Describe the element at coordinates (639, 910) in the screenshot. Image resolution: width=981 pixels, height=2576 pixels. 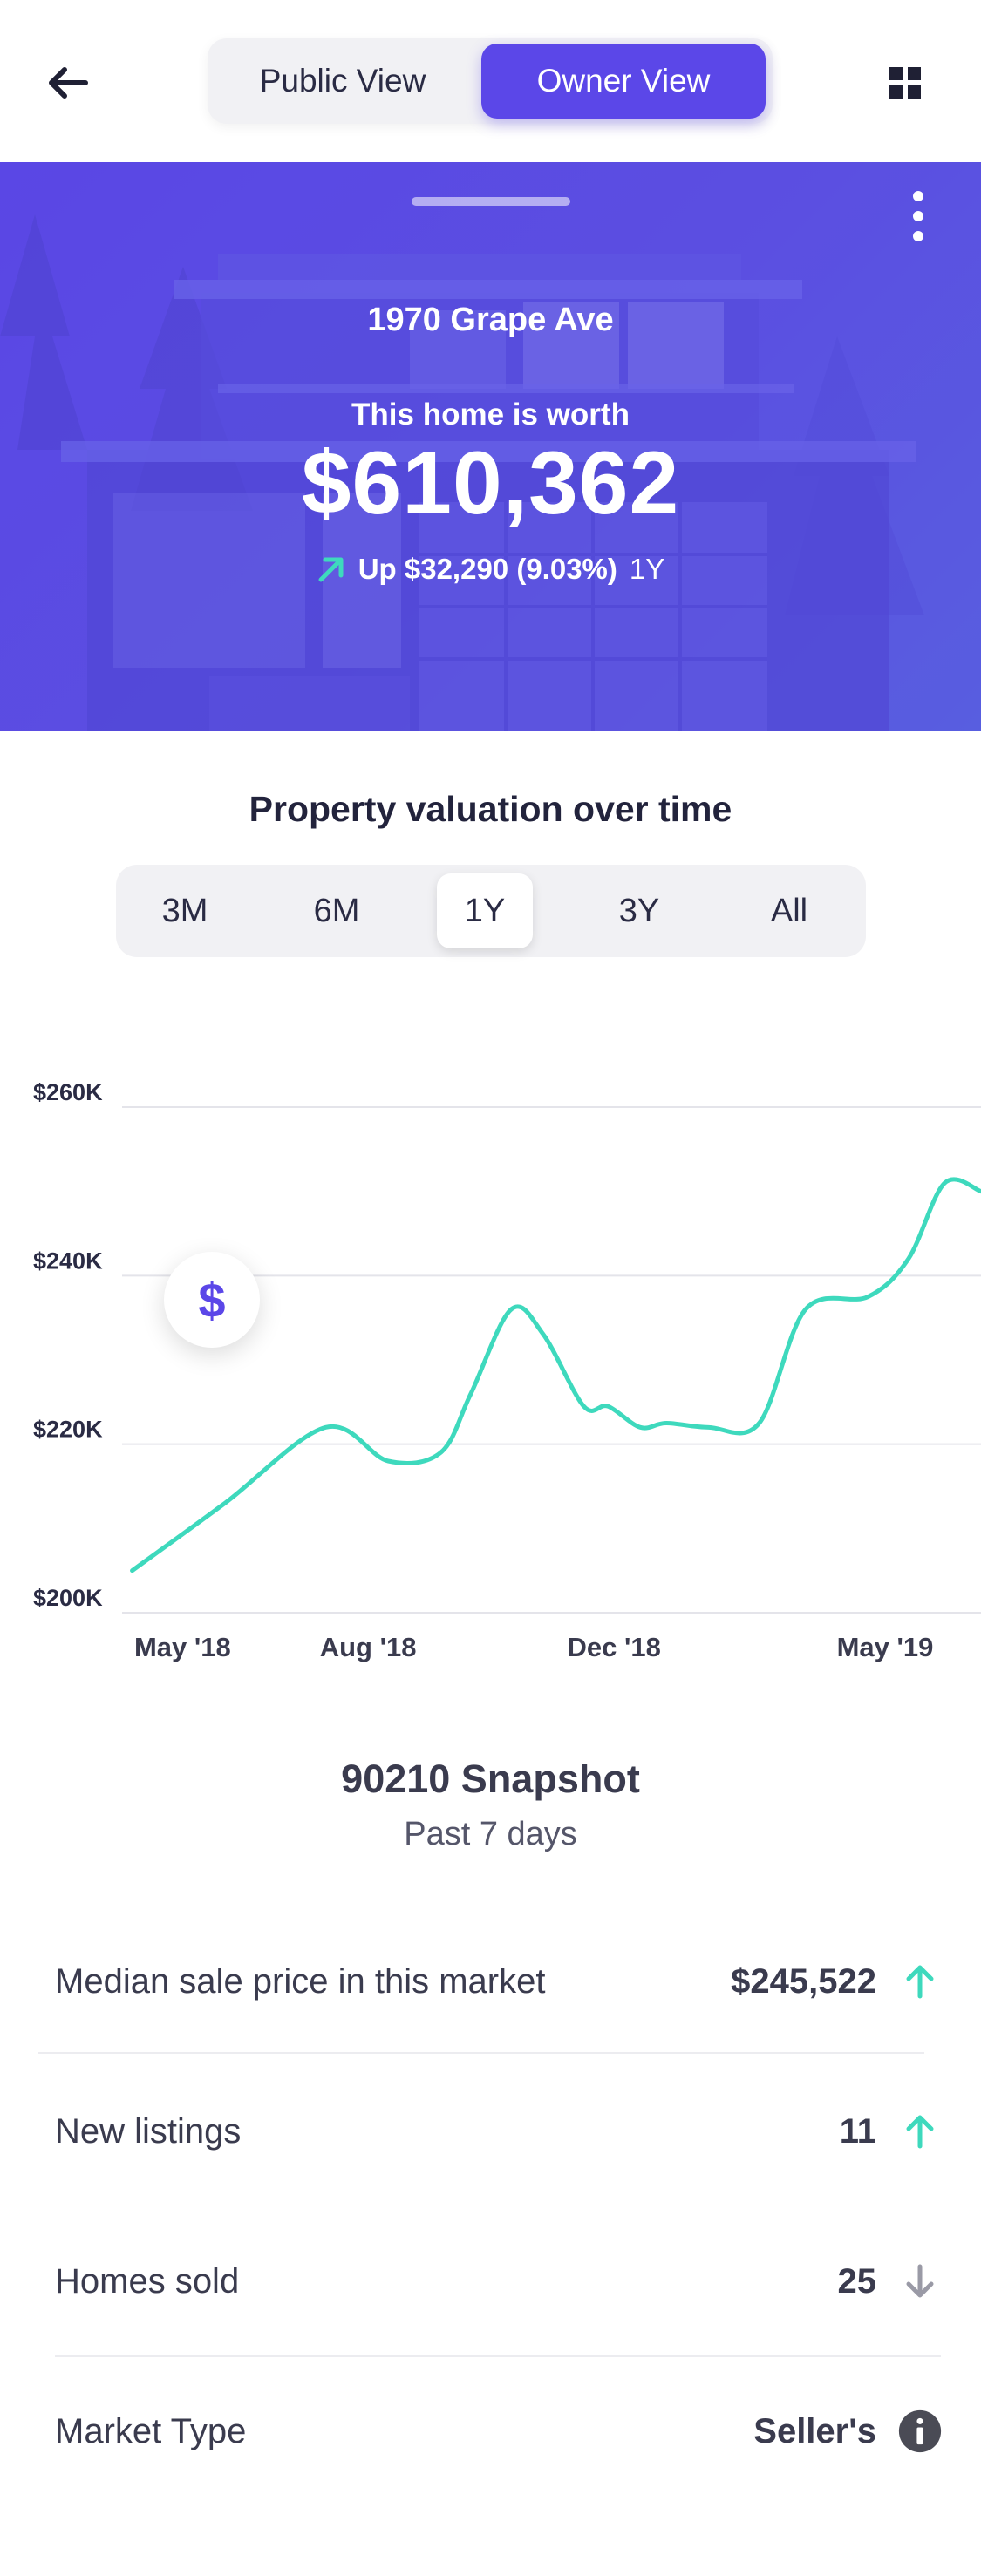
I see `range-tab-3y: 3Y` at that location.